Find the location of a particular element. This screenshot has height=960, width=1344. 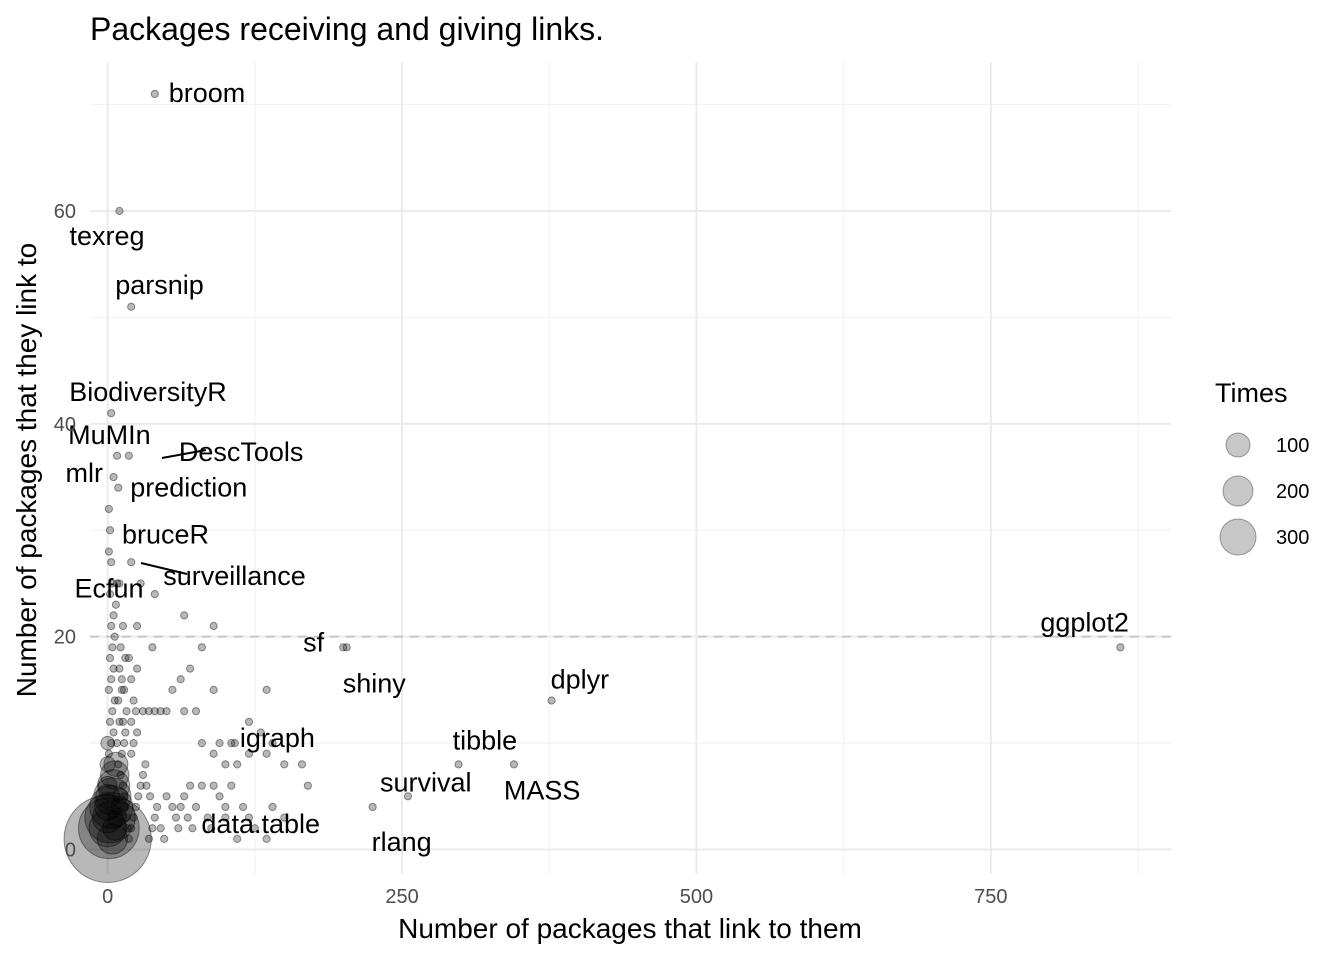

point-label-parsnip: parsnip is located at coordinates (159, 285).